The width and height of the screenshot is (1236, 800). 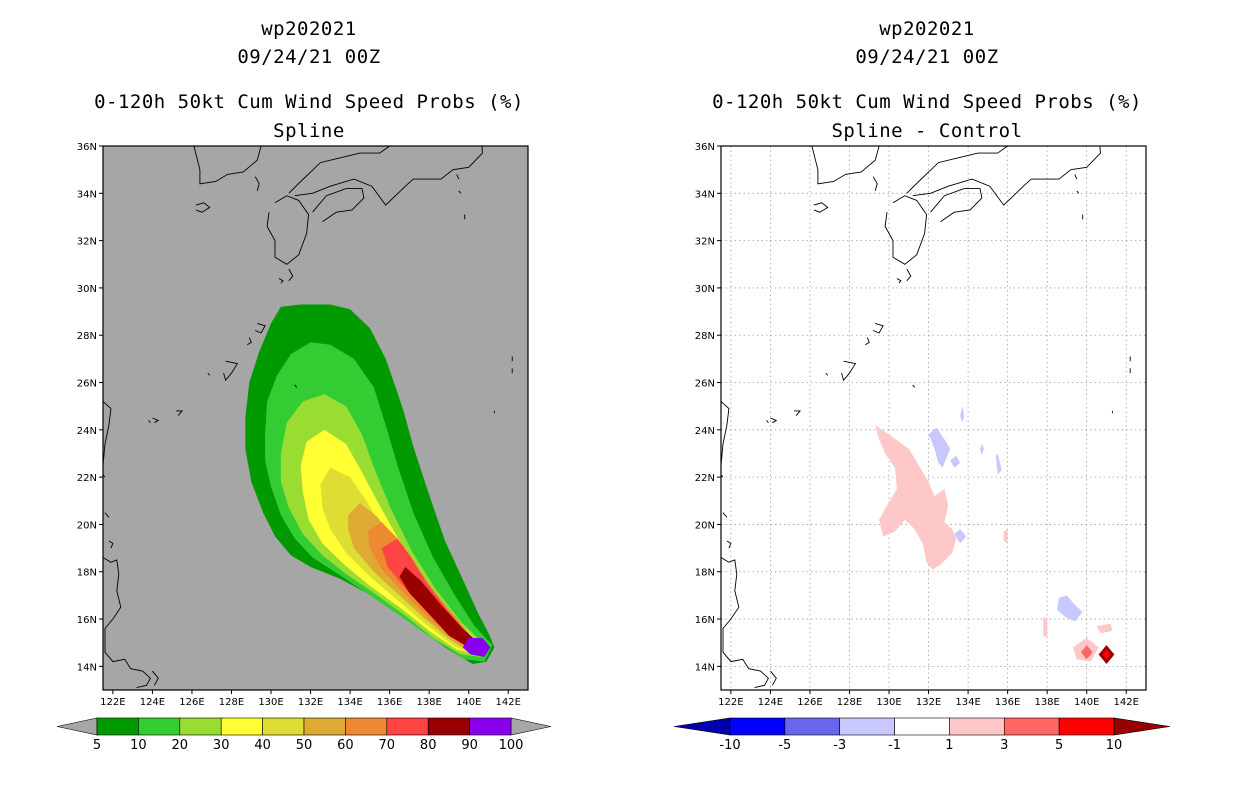 I want to click on x-tick-label: 126E, so click(x=191, y=702).